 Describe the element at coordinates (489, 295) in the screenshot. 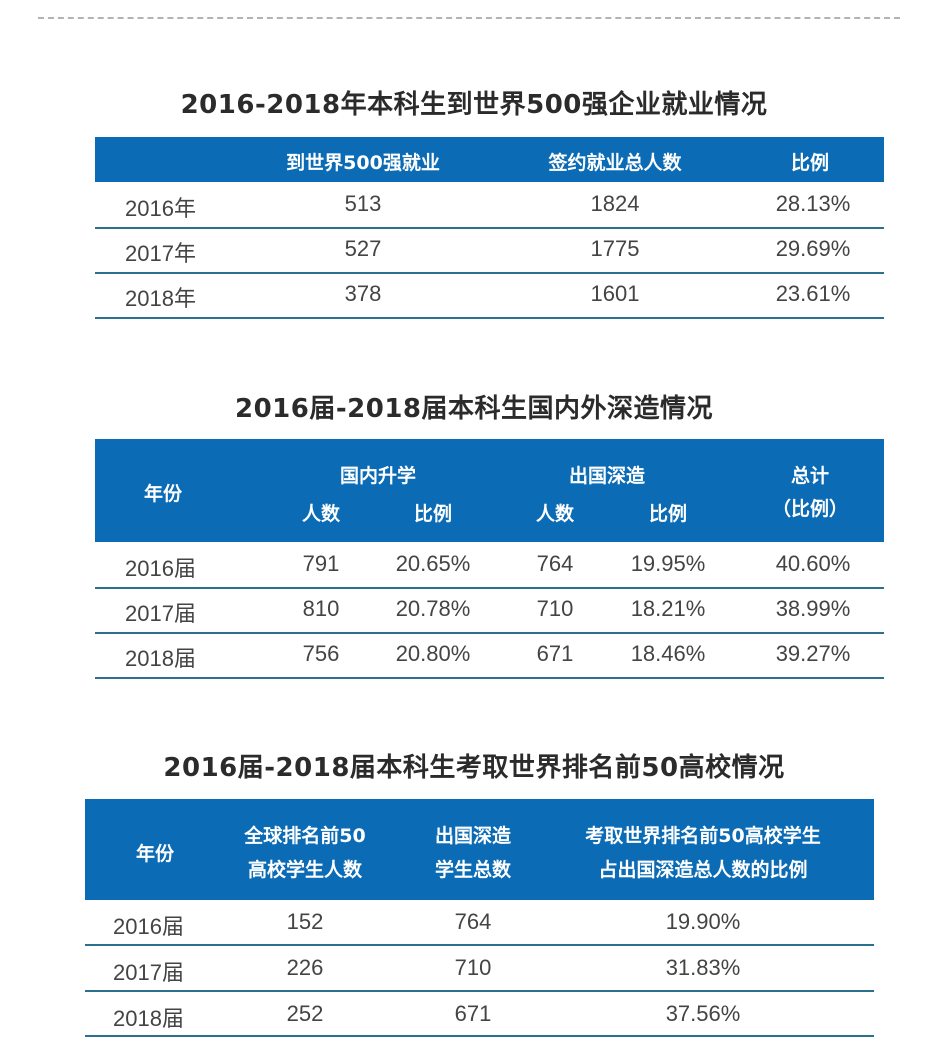

I see `table-row: 2018年 378 1601 23.61%` at that location.